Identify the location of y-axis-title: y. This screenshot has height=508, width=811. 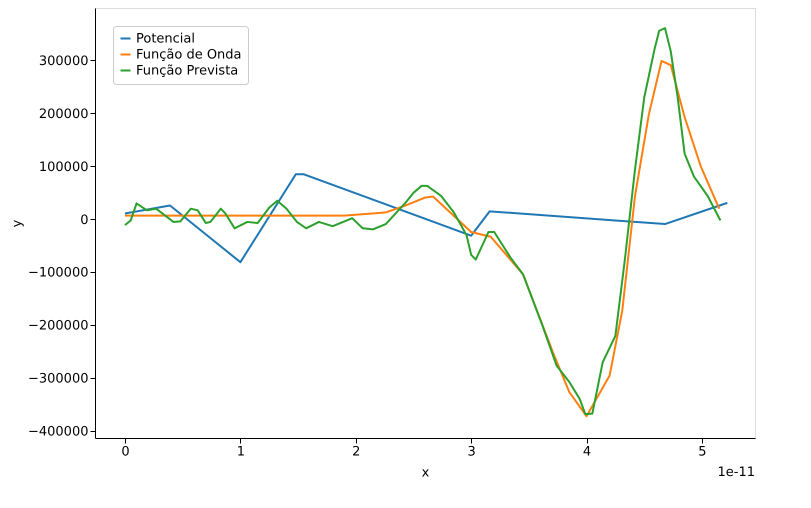
(17, 223).